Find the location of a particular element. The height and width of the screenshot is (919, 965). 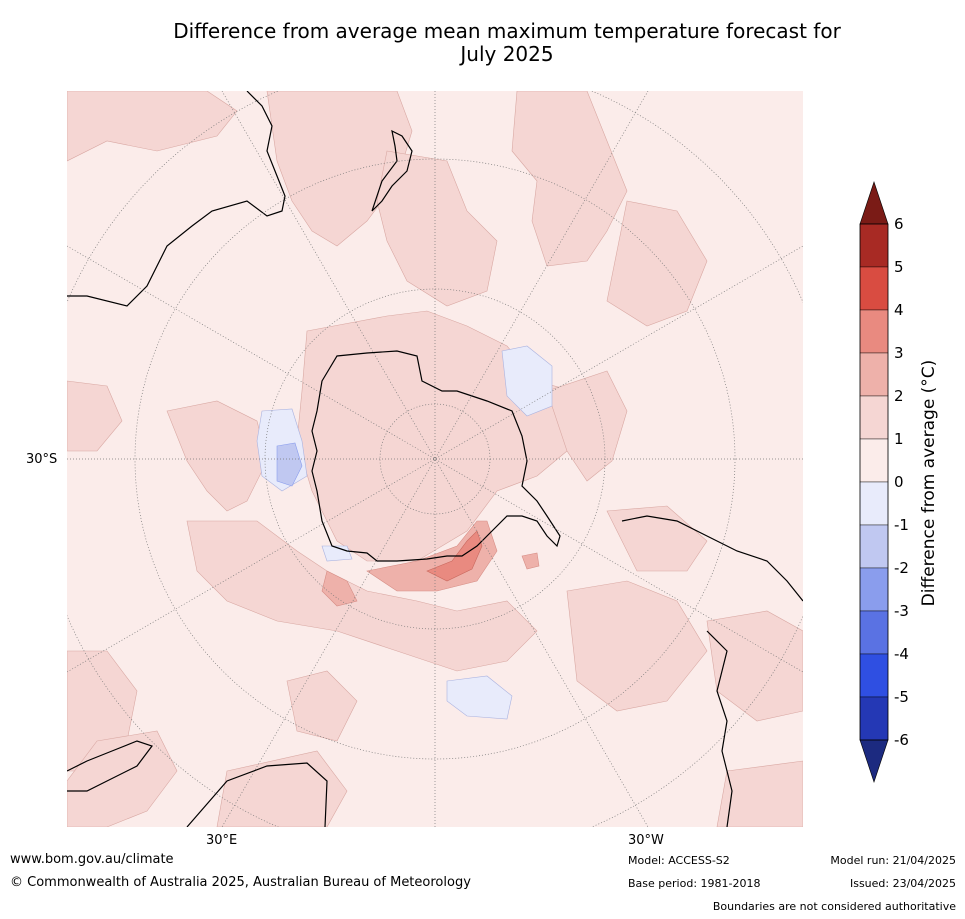

colorbar is located at coordinates (874, 482).